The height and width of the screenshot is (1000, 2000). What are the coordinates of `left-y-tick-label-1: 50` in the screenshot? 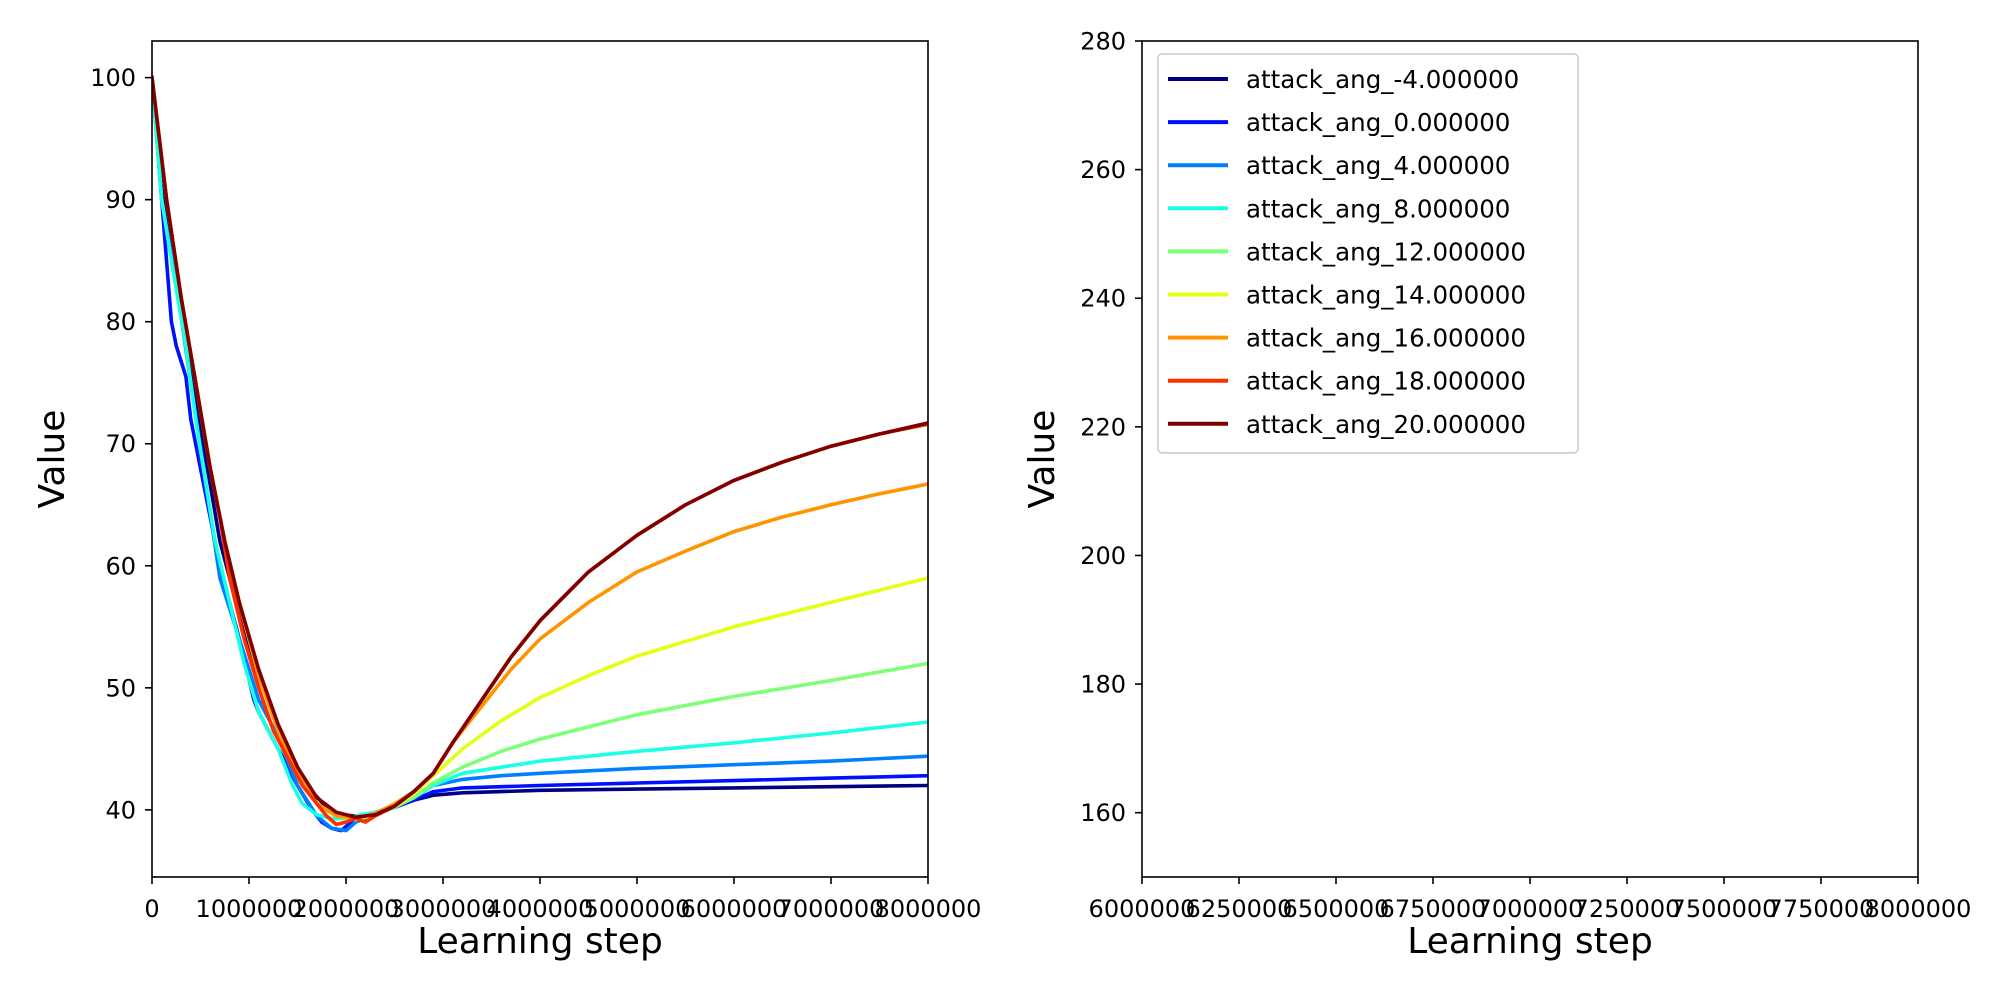 It's located at (120, 688).